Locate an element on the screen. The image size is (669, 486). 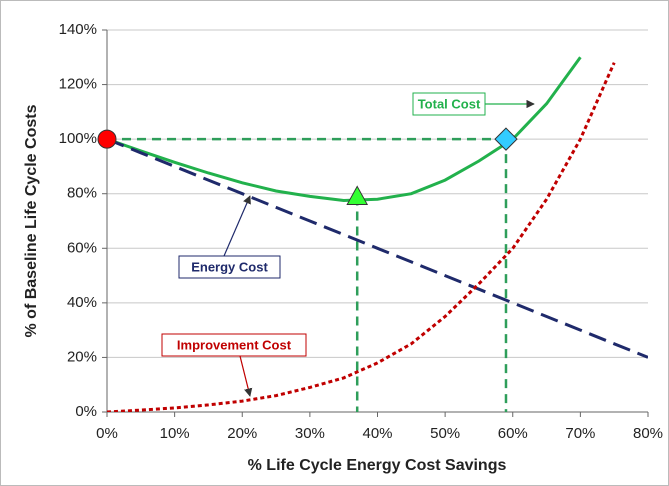
x-tick-label: 20% is located at coordinates (242, 433).